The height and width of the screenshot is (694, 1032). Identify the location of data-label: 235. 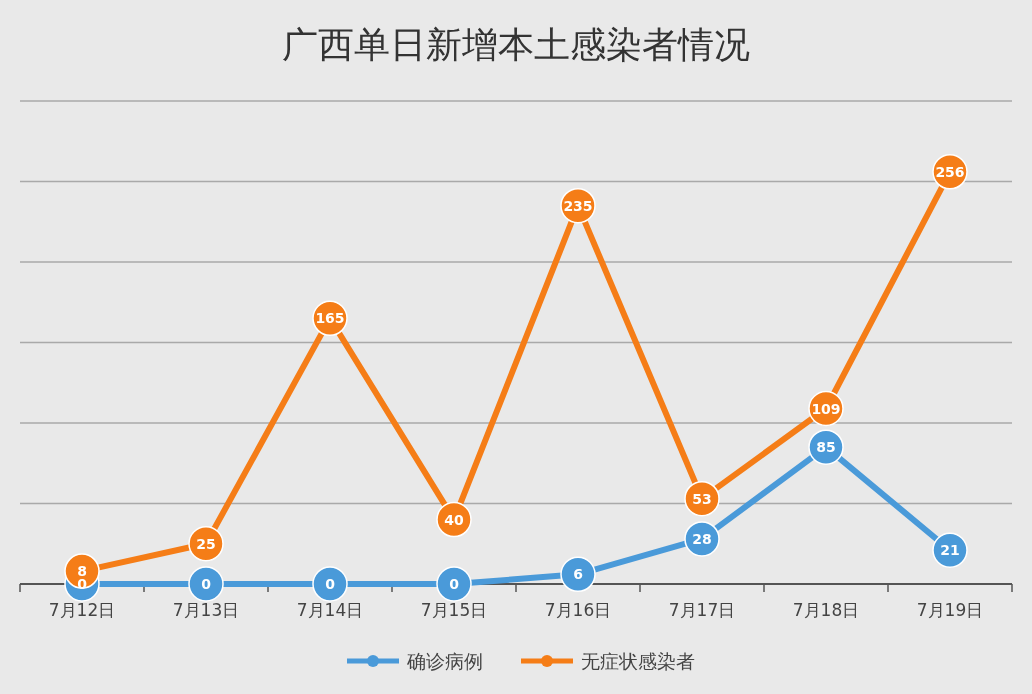
(578, 205).